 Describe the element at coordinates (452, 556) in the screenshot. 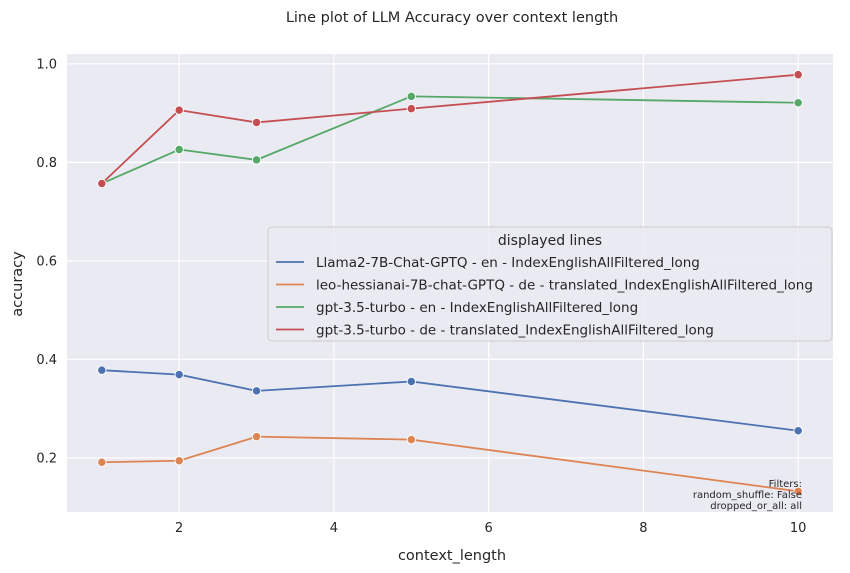

I see `x-axis-label: context_length` at that location.